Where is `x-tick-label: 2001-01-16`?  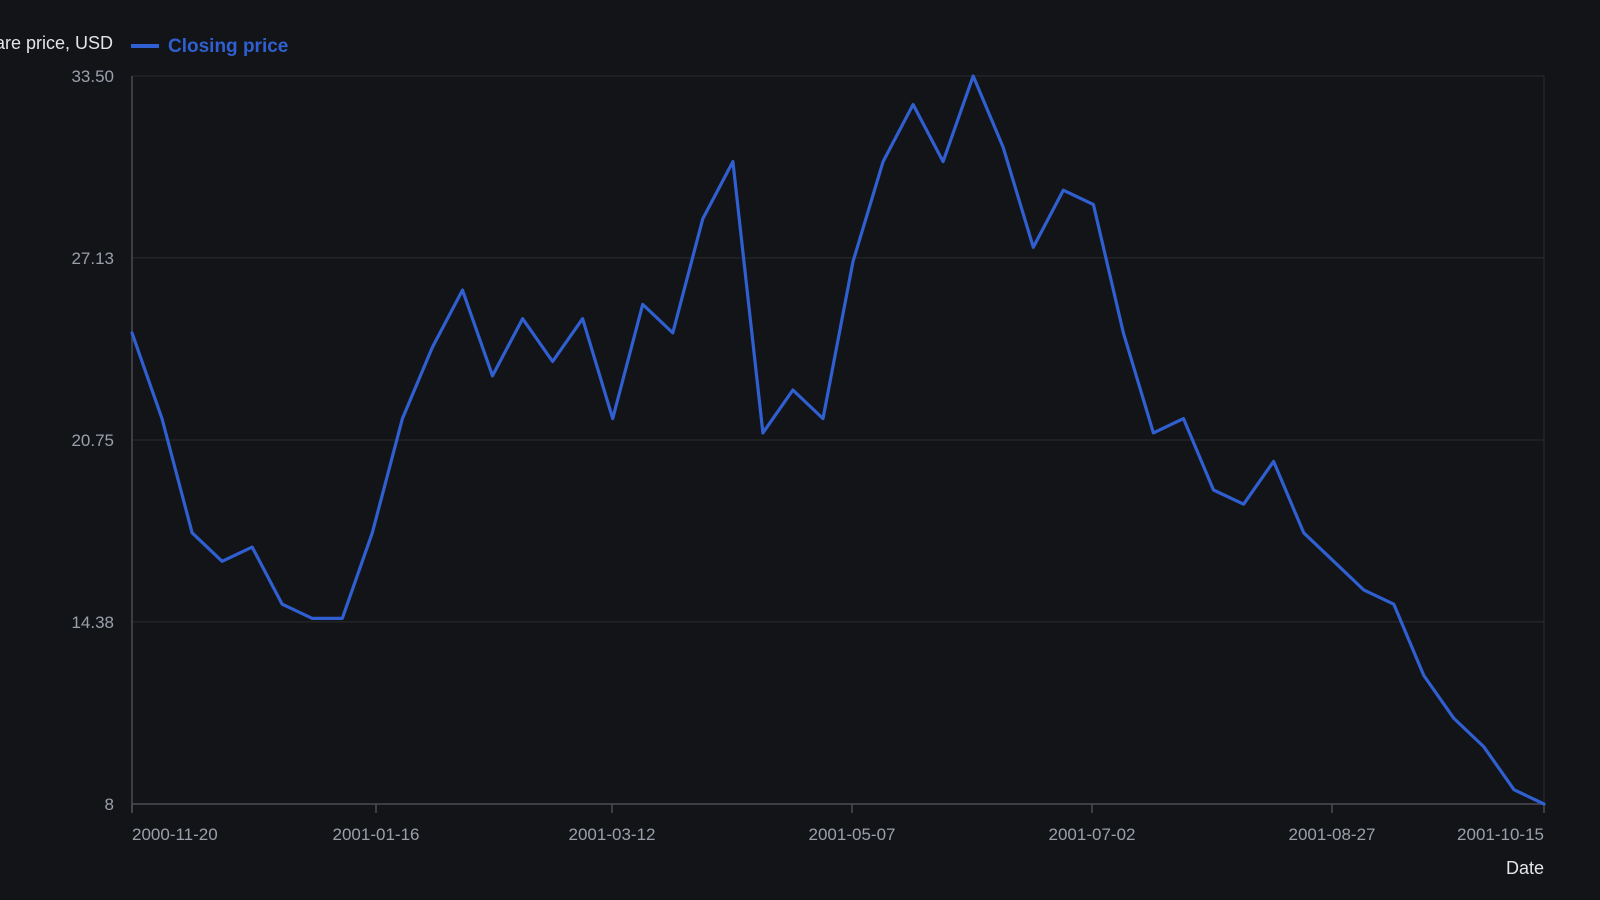
x-tick-label: 2001-01-16 is located at coordinates (376, 834).